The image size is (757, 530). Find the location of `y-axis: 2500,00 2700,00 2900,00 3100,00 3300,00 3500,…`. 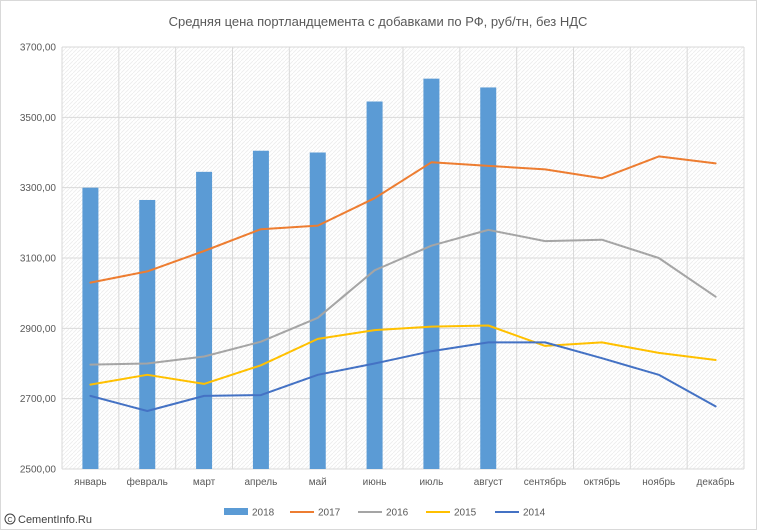

y-axis: 2500,00 2700,00 2900,00 3100,00 3300,00 3500,… is located at coordinates (38, 259).